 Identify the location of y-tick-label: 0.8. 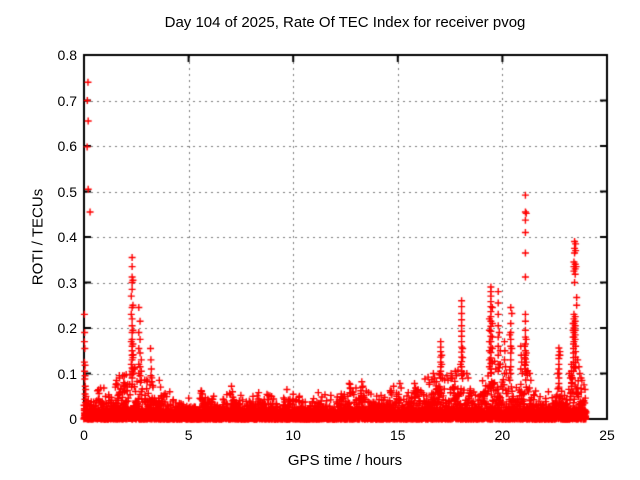
(67, 55).